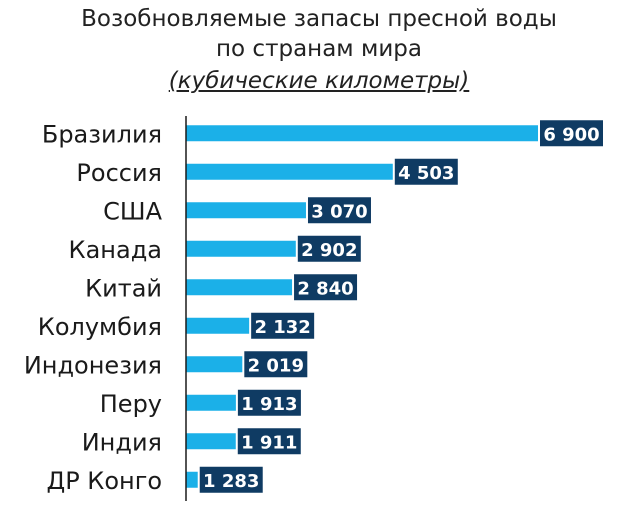  I want to click on category-label-4: Китай, so click(123, 288).